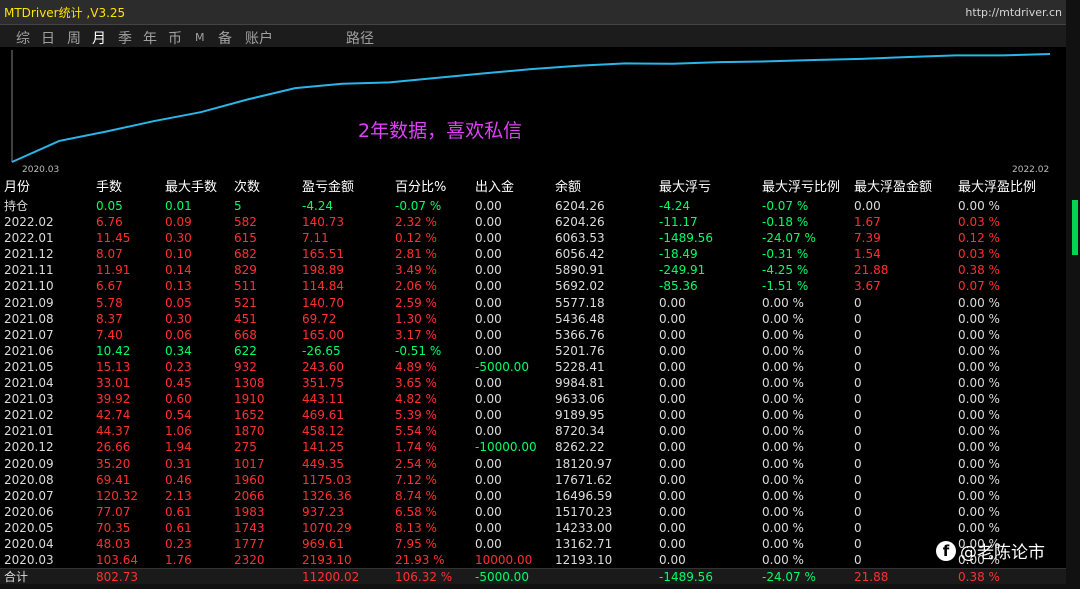  Describe the element at coordinates (580, 238) in the screenshot. I see `table-row-col-7: 6063.53` at that location.